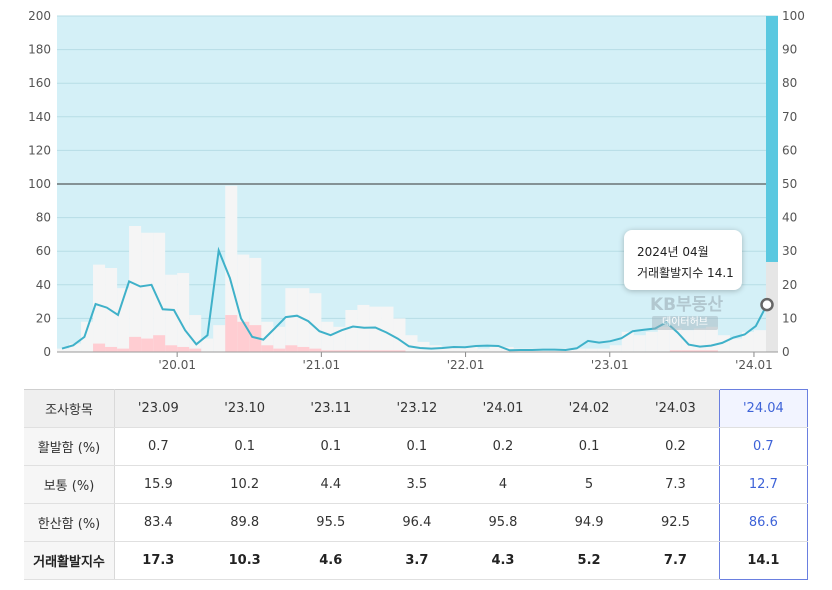  What do you see at coordinates (43, 218) in the screenshot?
I see `left-axis-tick-label: 80` at bounding box center [43, 218].